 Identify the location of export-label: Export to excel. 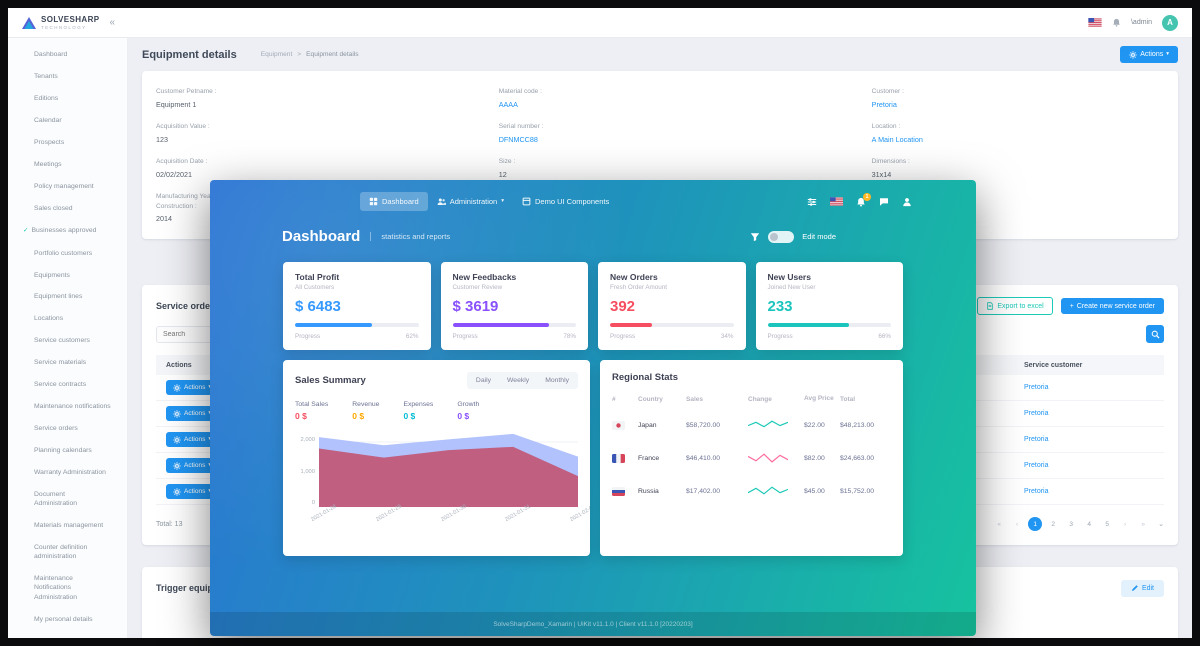
(1020, 306).